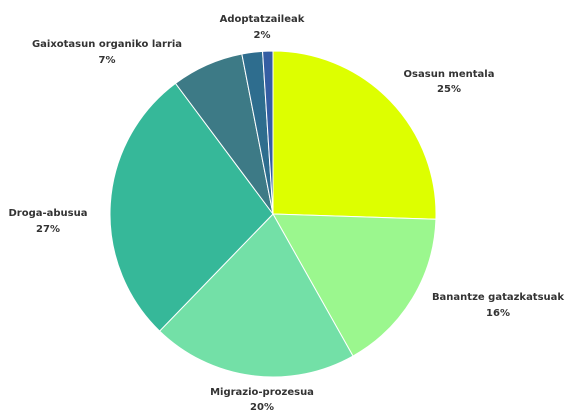 This screenshot has width=569, height=412. What do you see at coordinates (354, 285) in the screenshot?
I see `pie-slice-banantze-gatazkatsuak` at bounding box center [354, 285].